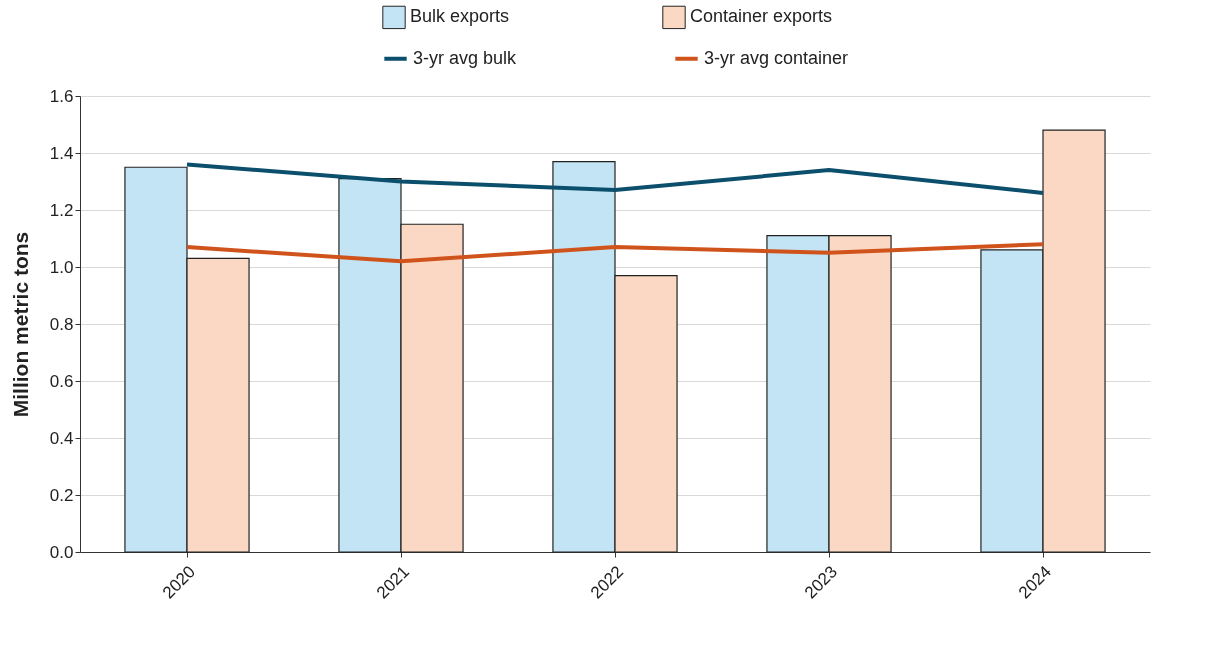 The width and height of the screenshot is (1226, 648). Describe the element at coordinates (61, 96) in the screenshot. I see `y-tick-label: 1.6` at that location.